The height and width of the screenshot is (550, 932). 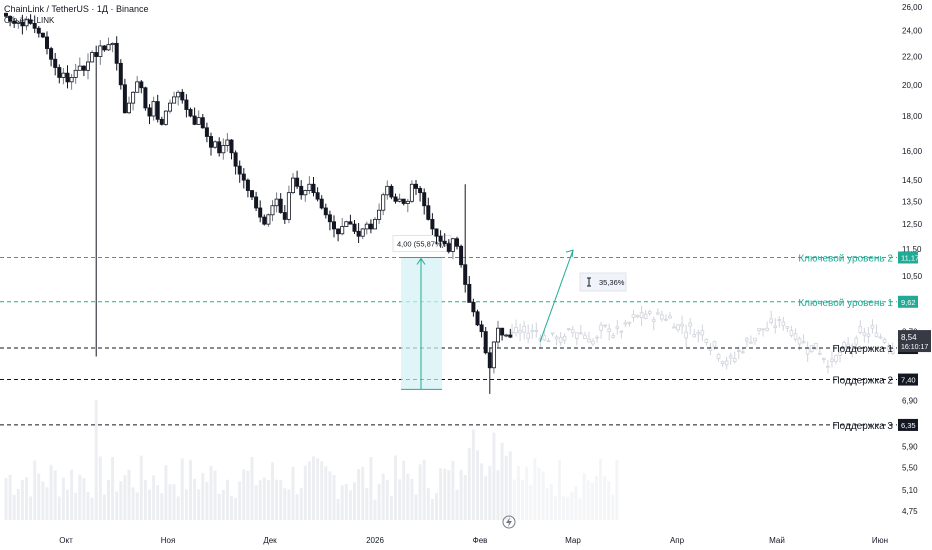 I want to click on x-tick-label: 2026, so click(x=375, y=540).